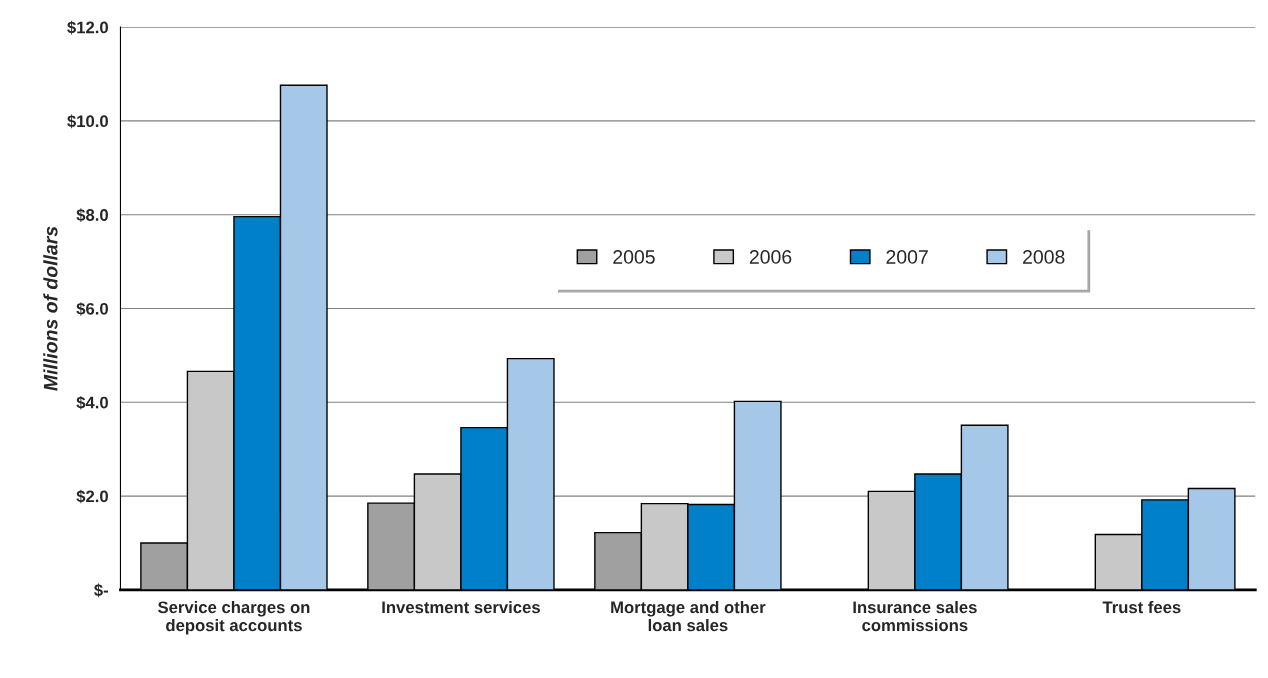 This screenshot has width=1268, height=678. I want to click on x-tick-label: Service charges on deposit accounts, so click(234, 617).